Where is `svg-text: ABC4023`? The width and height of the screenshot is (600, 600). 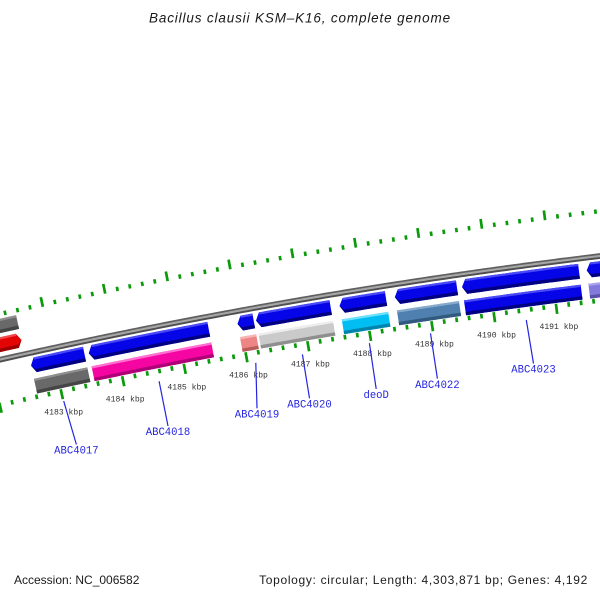
svg-text: ABC4023 is located at coordinates (533, 371).